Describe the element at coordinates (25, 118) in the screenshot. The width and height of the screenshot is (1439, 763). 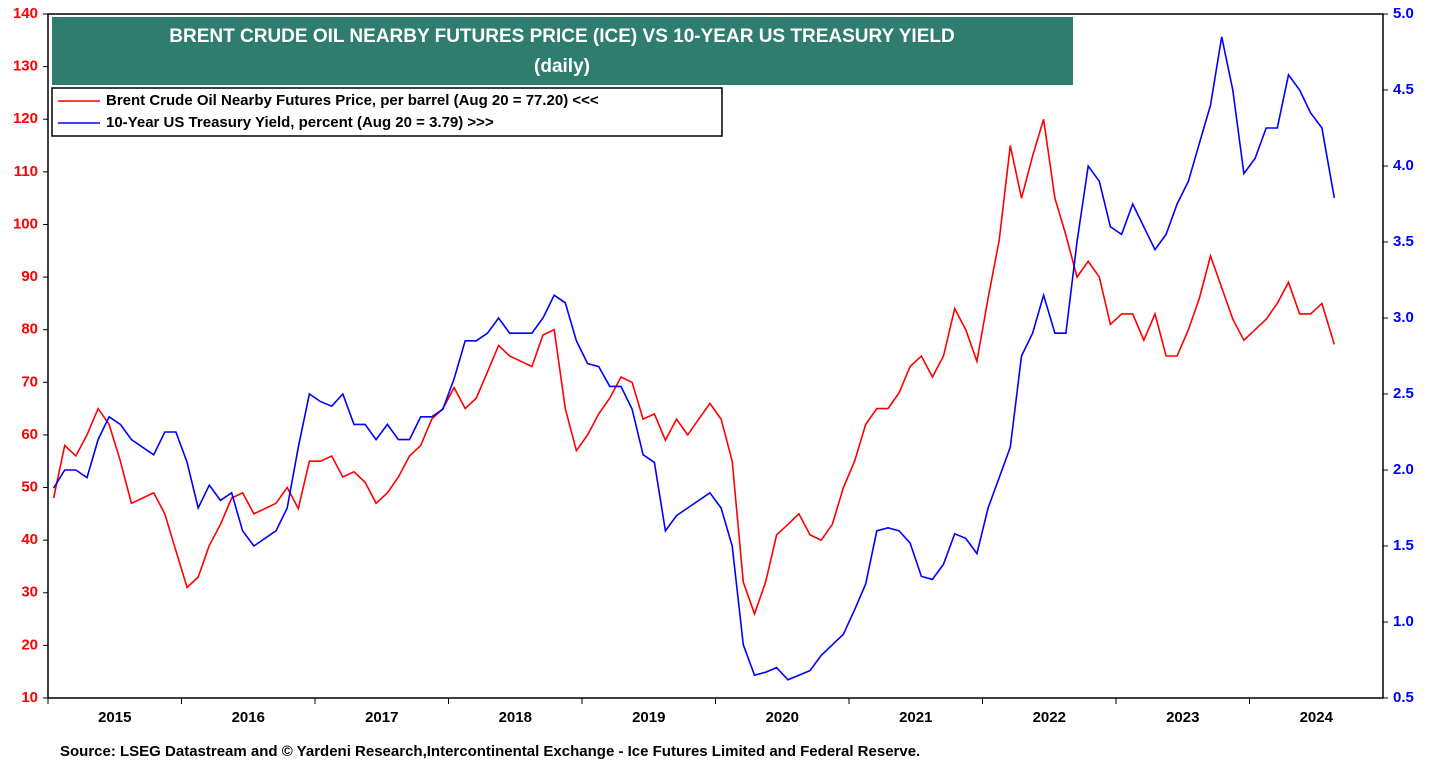
I see `y-tick-label: 120` at that location.